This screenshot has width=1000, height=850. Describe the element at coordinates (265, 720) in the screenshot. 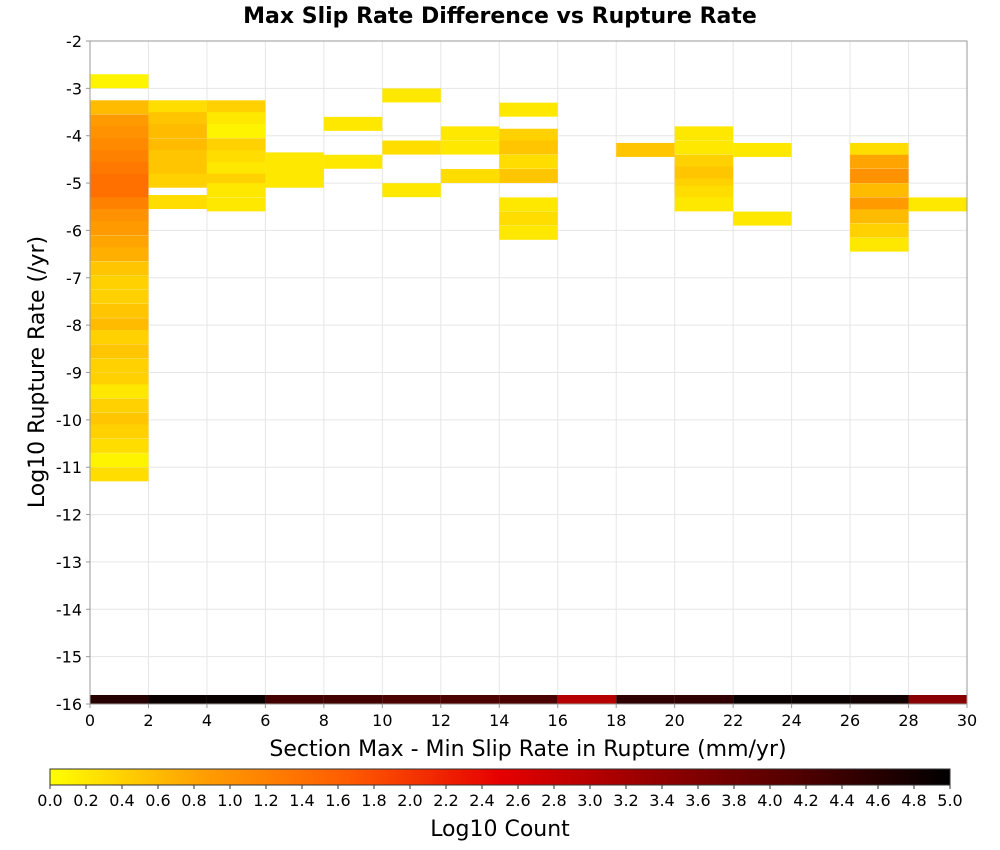

I see `x-tick-label: 6` at that location.